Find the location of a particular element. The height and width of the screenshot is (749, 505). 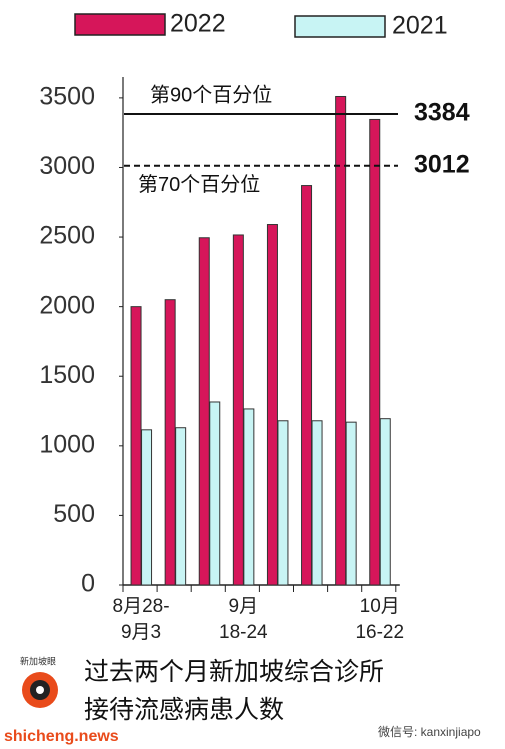

logo-pupil is located at coordinates (40, 690).